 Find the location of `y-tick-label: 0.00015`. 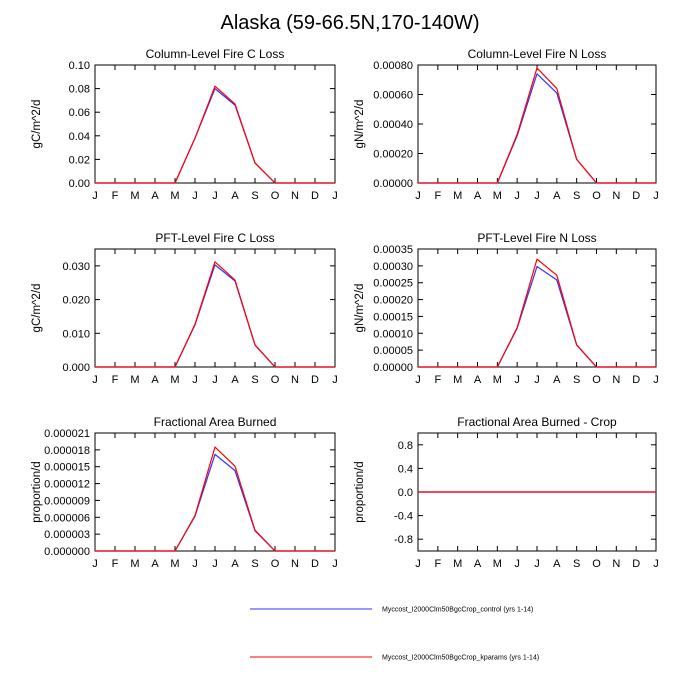

y-tick-label: 0.00015 is located at coordinates (393, 317).